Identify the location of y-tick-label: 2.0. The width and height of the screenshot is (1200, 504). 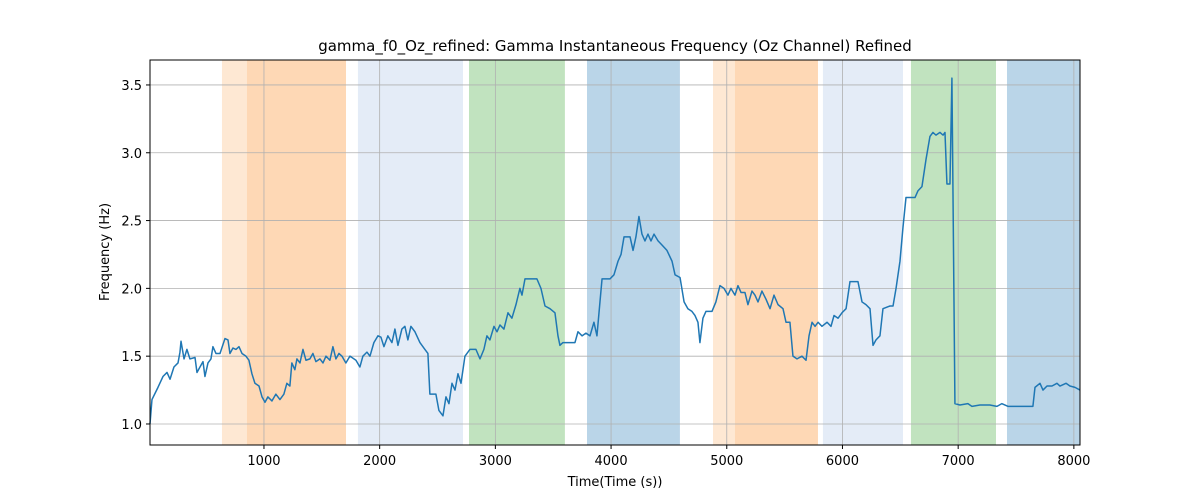
(131, 289).